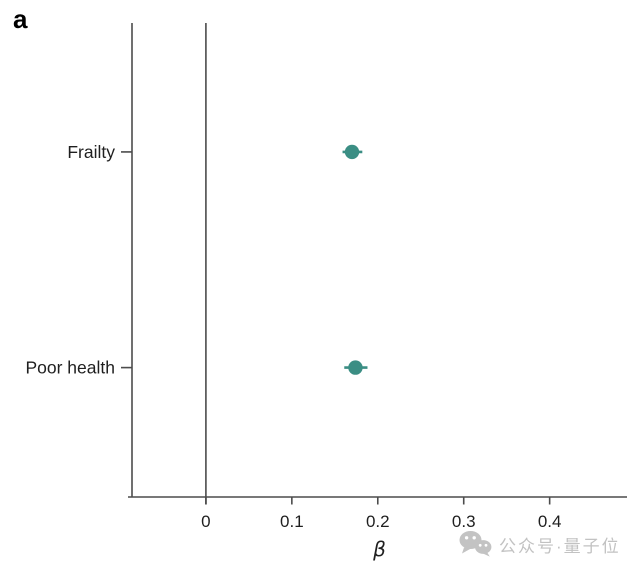  I want to click on x-tick-label: 0.2, so click(378, 521).